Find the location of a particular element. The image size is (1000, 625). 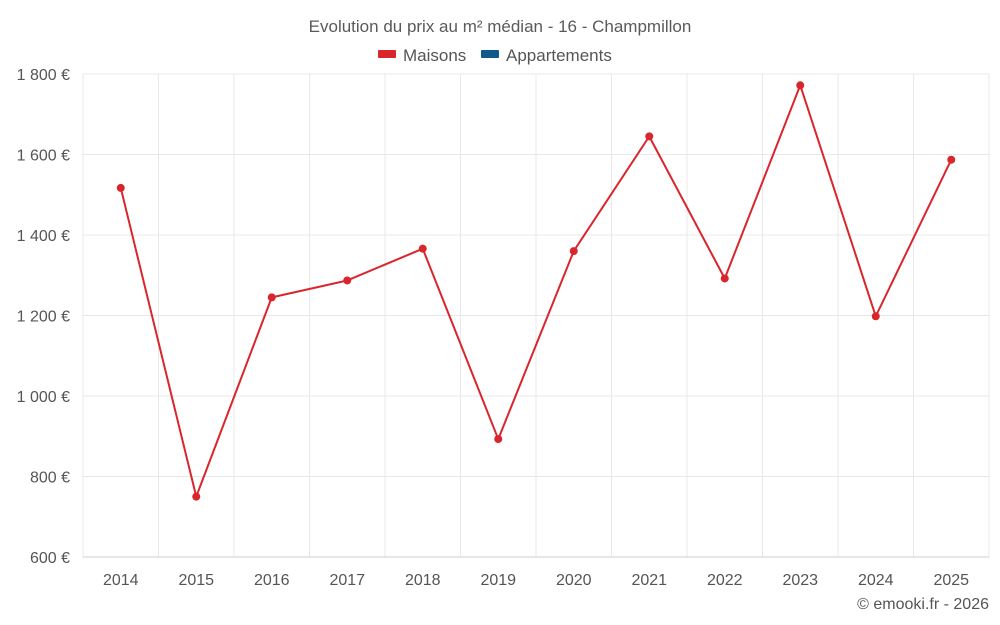

data-point-2024 is located at coordinates (875, 316).